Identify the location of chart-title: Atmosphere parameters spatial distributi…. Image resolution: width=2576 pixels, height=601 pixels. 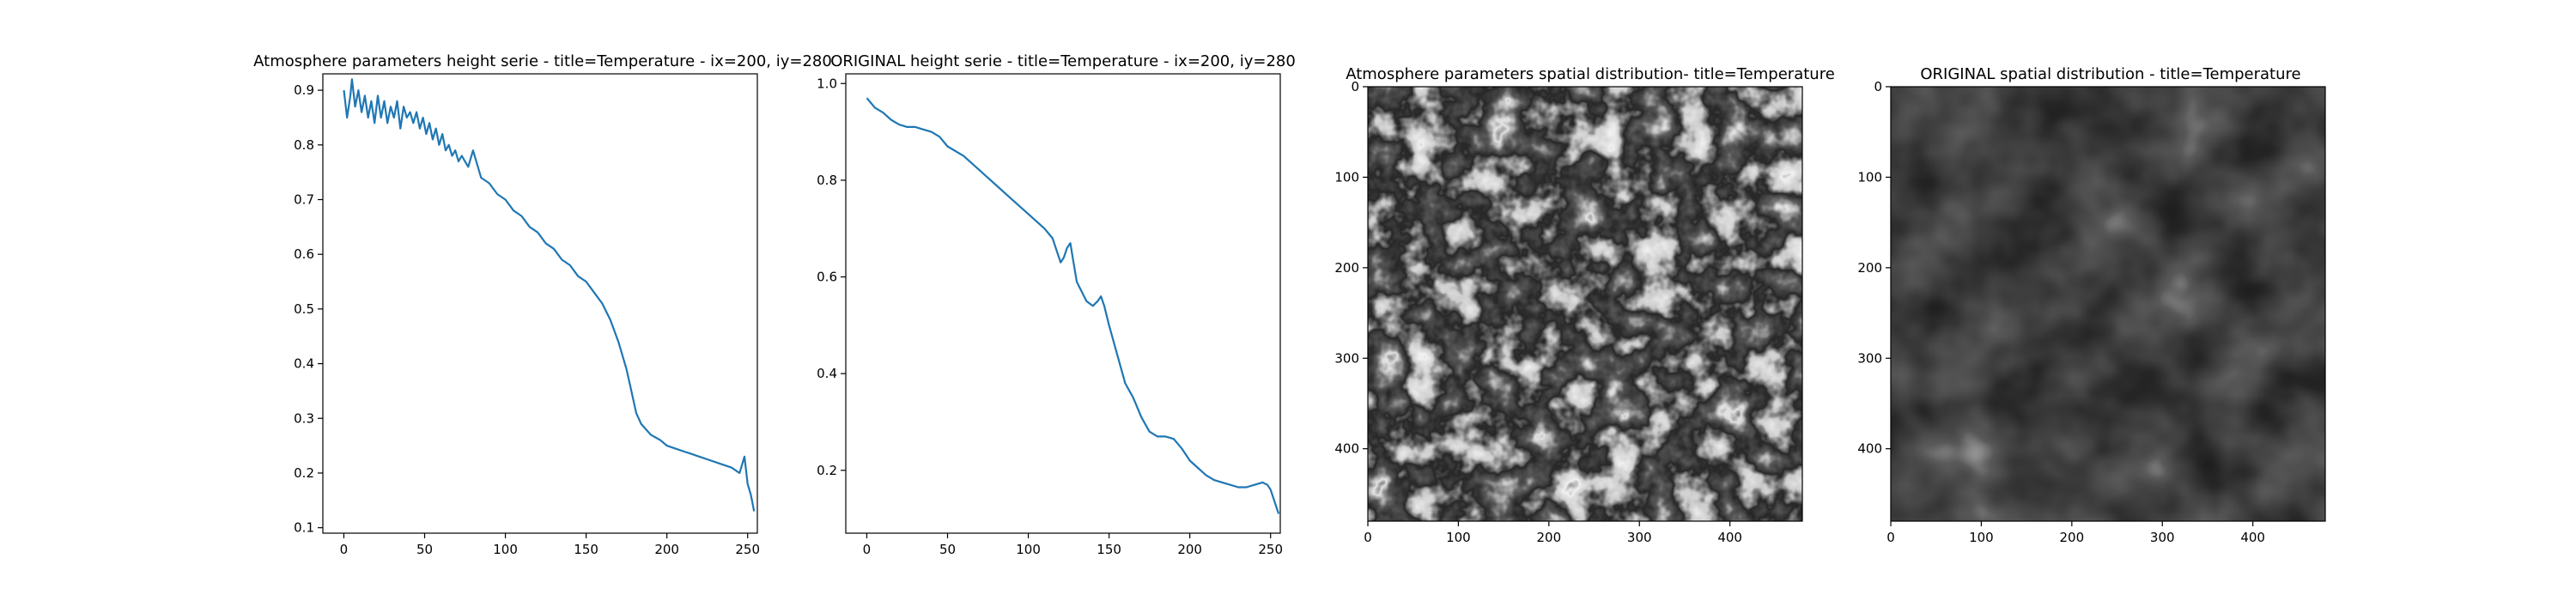
(1590, 74).